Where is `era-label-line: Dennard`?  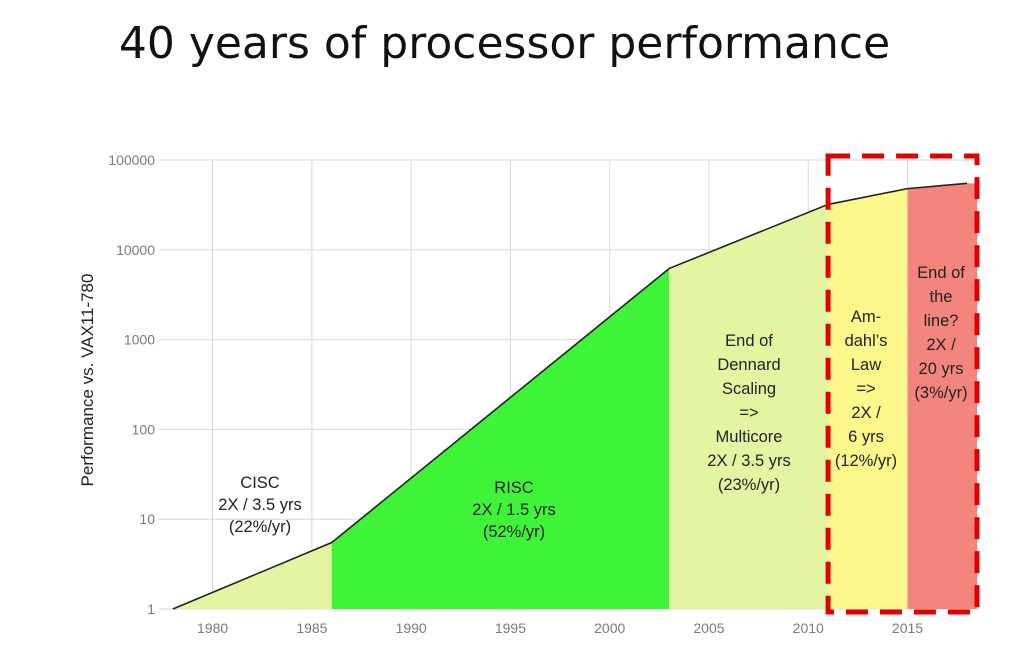 era-label-line: Dennard is located at coordinates (748, 365).